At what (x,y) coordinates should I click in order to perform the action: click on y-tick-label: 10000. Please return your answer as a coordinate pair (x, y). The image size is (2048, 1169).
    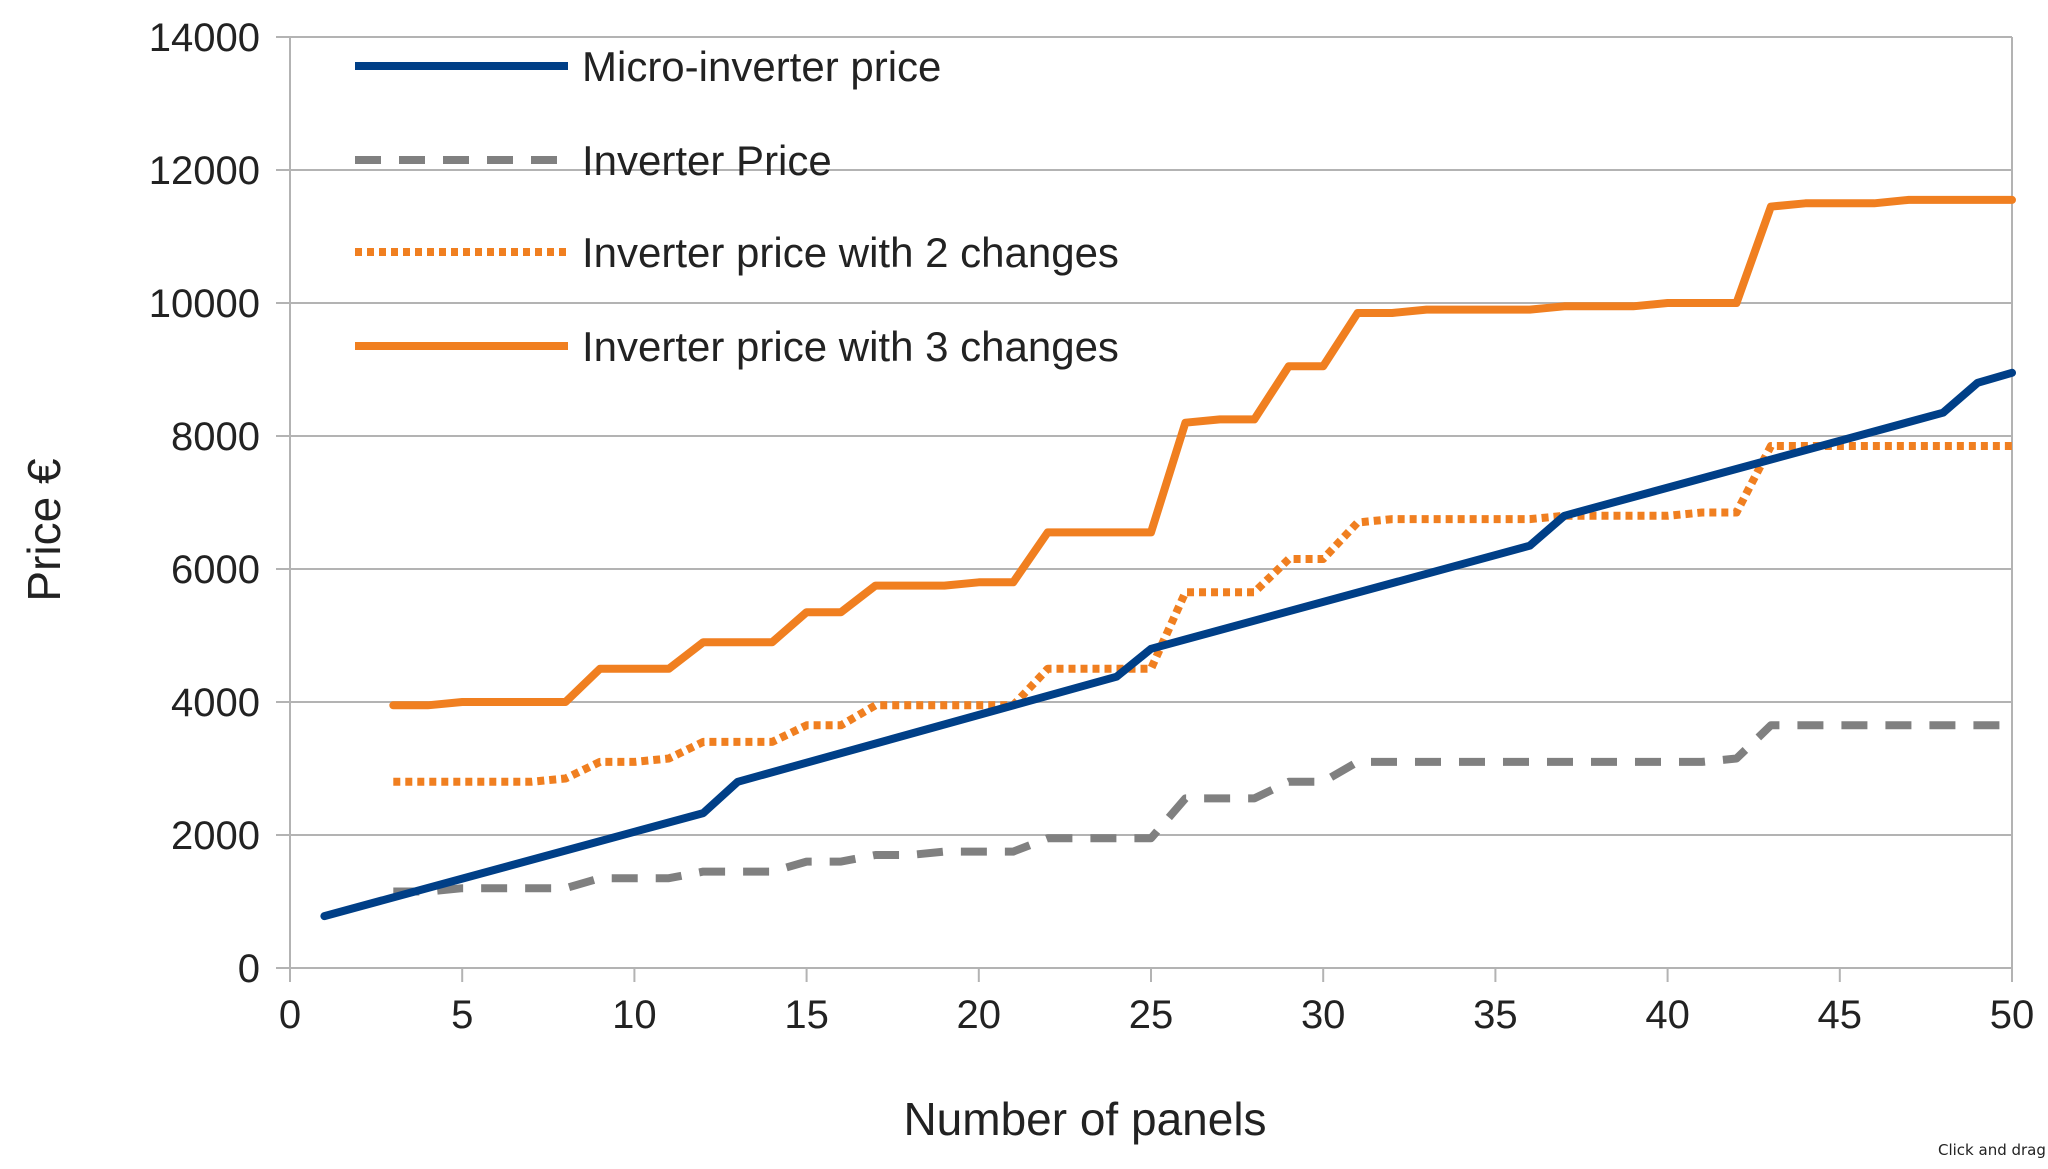
    Looking at the image, I should click on (204, 304).